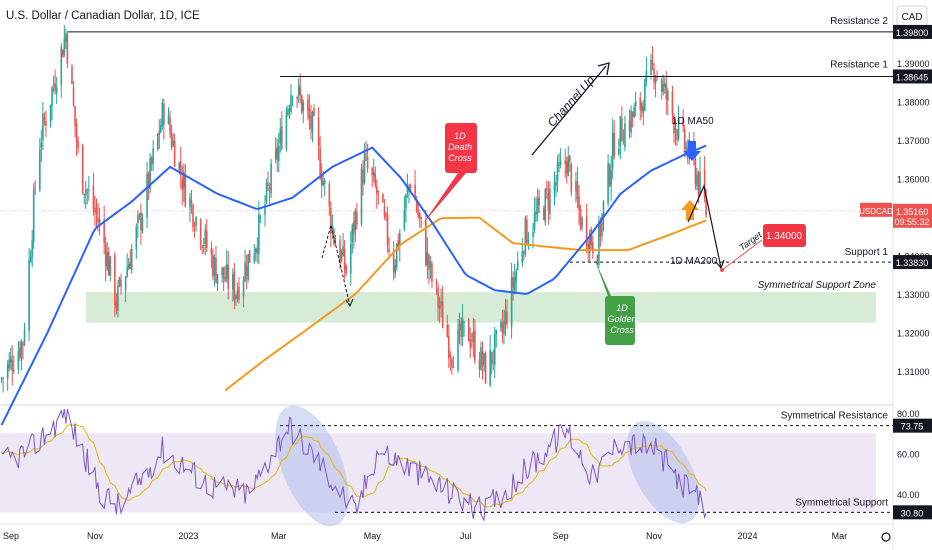 This screenshot has width=932, height=550. Describe the element at coordinates (886, 537) in the screenshot. I see `settings-gear-icon-ring` at that location.